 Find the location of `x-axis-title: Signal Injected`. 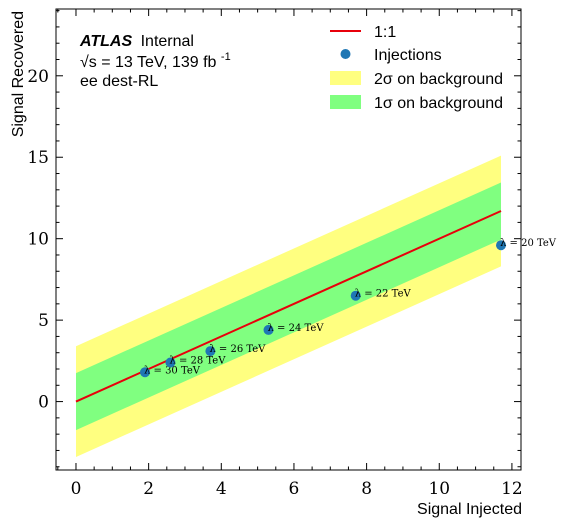

x-axis-title: Signal Injected is located at coordinates (469, 509).